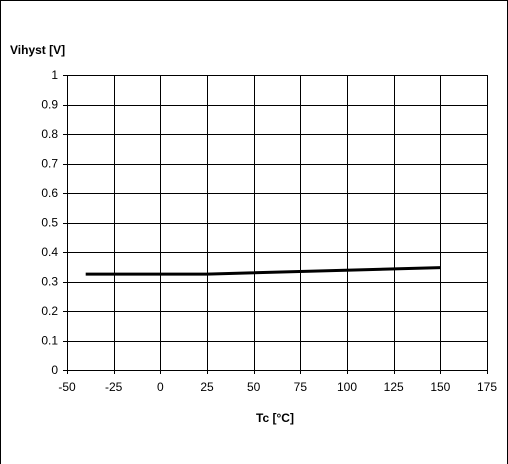  What do you see at coordinates (207, 387) in the screenshot?
I see `x-tick-label: 25` at bounding box center [207, 387].